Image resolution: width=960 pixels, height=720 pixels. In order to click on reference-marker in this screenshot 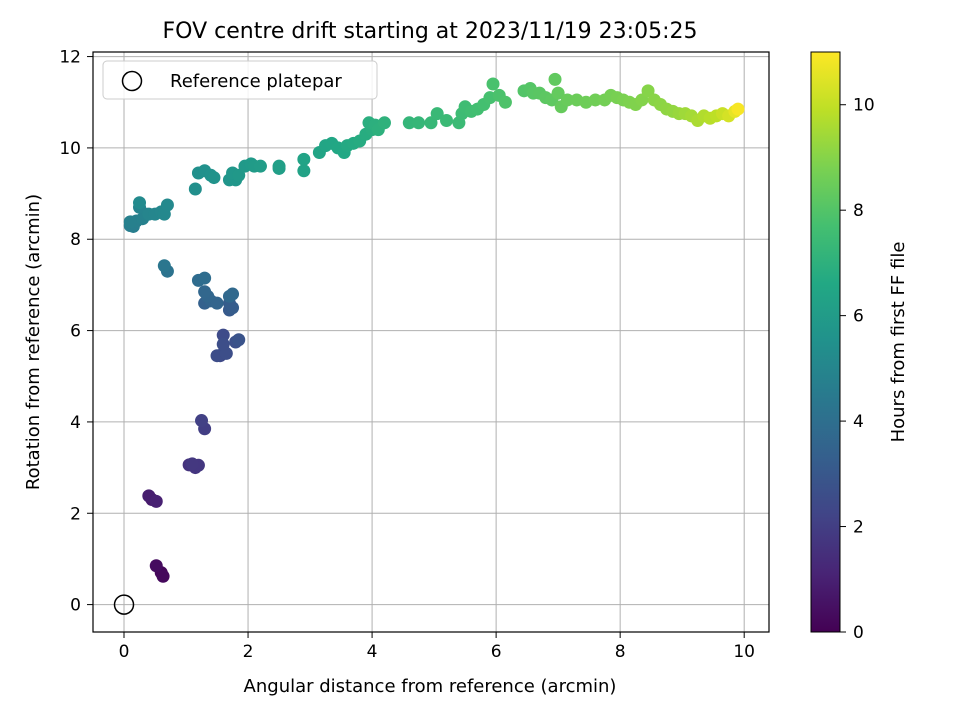, I will do `click(124, 604)`.